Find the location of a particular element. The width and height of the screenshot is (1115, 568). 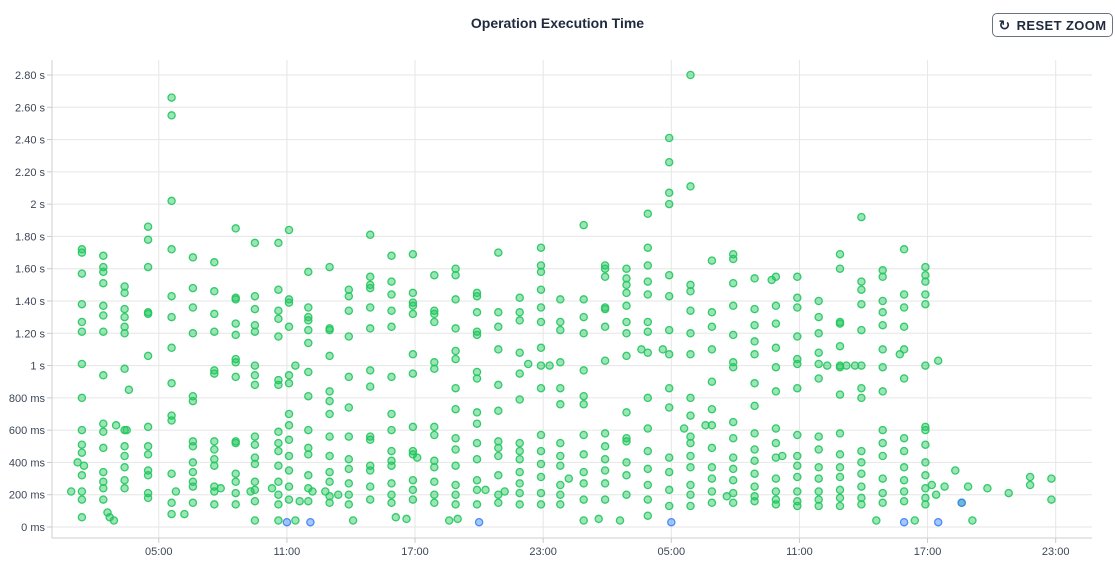

reset-zoom-button: ↻ RESET ZOOM is located at coordinates (1052, 25).